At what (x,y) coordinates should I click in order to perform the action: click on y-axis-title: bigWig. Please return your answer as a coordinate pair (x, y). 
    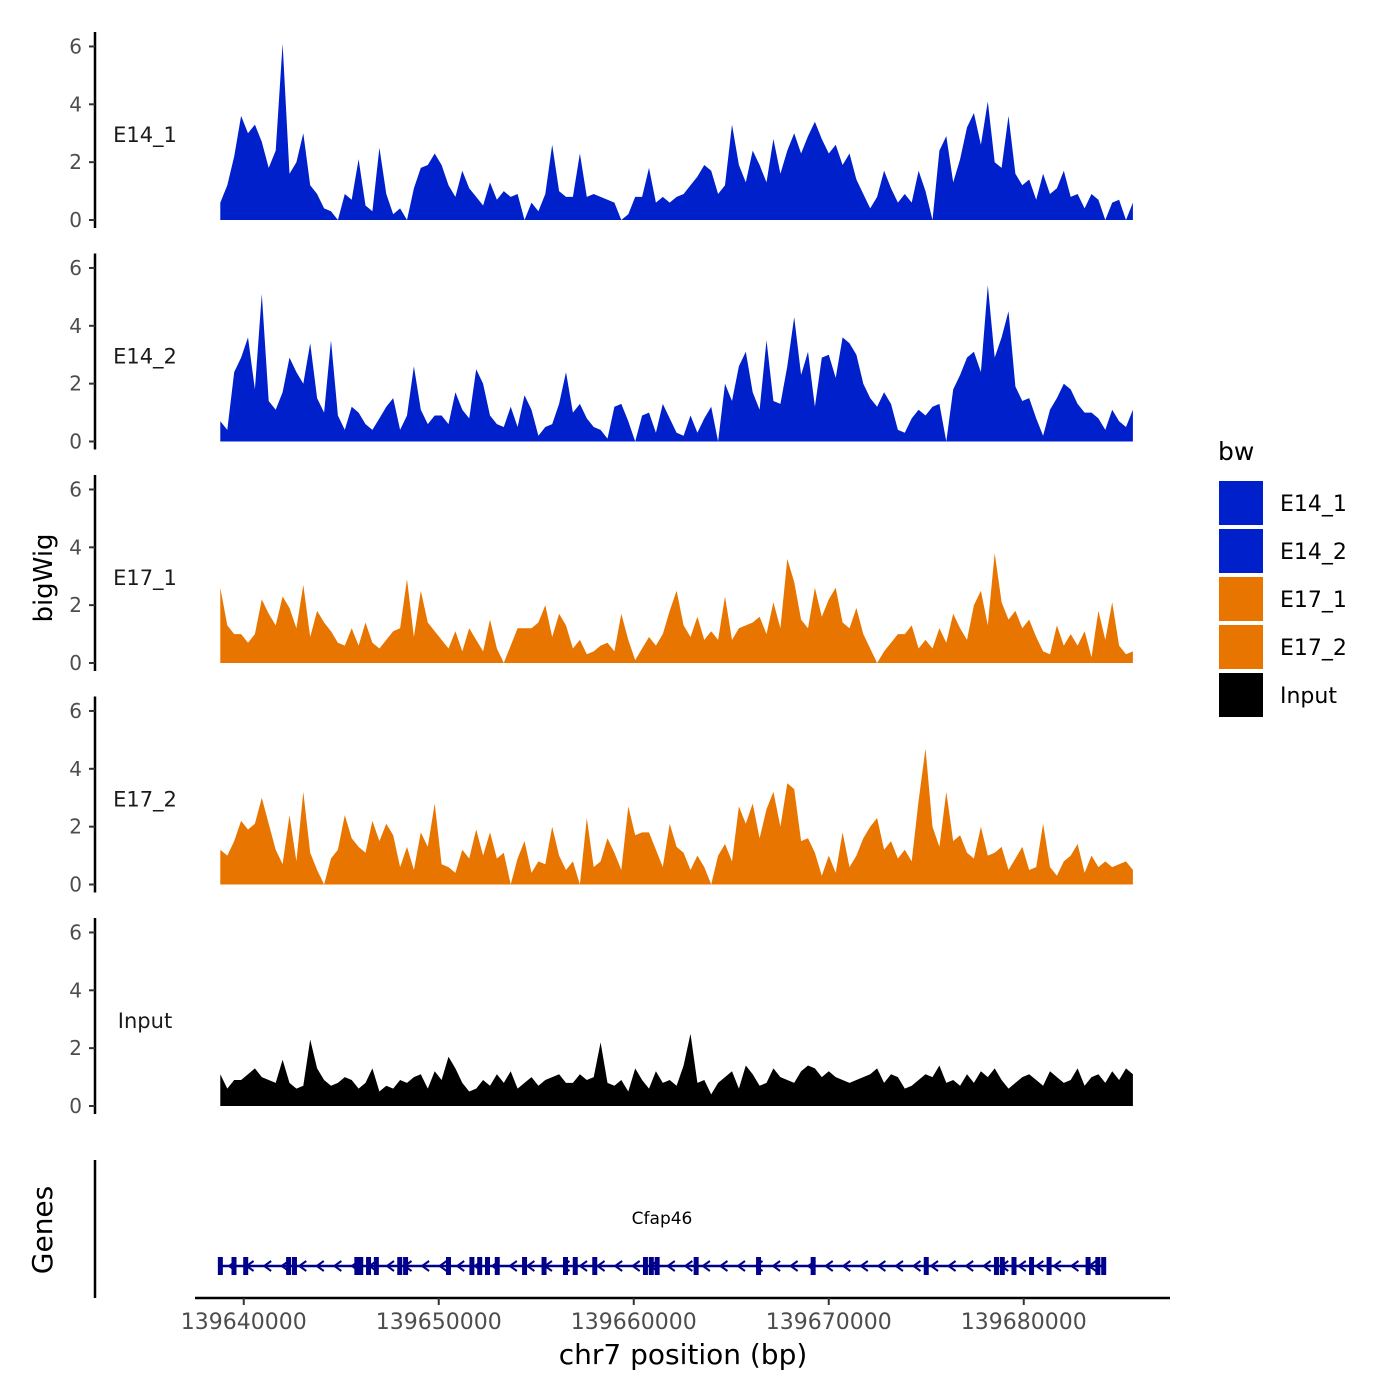
    Looking at the image, I should click on (44, 577).